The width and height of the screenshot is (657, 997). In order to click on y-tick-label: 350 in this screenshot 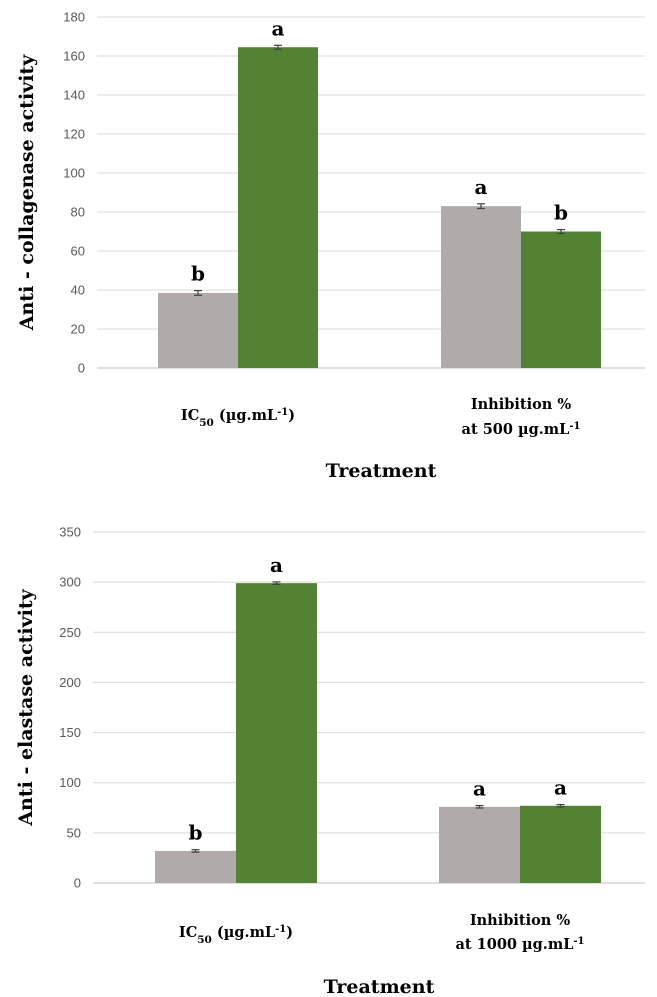, I will do `click(70, 532)`.